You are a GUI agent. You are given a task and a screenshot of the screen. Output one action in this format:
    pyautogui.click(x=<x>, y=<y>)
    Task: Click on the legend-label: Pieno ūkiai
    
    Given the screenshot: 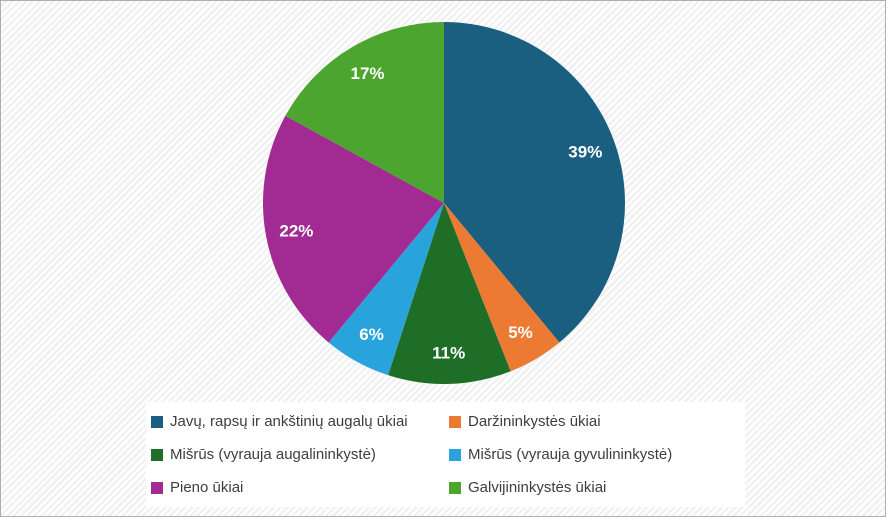 What is the action you would take?
    pyautogui.click(x=207, y=487)
    